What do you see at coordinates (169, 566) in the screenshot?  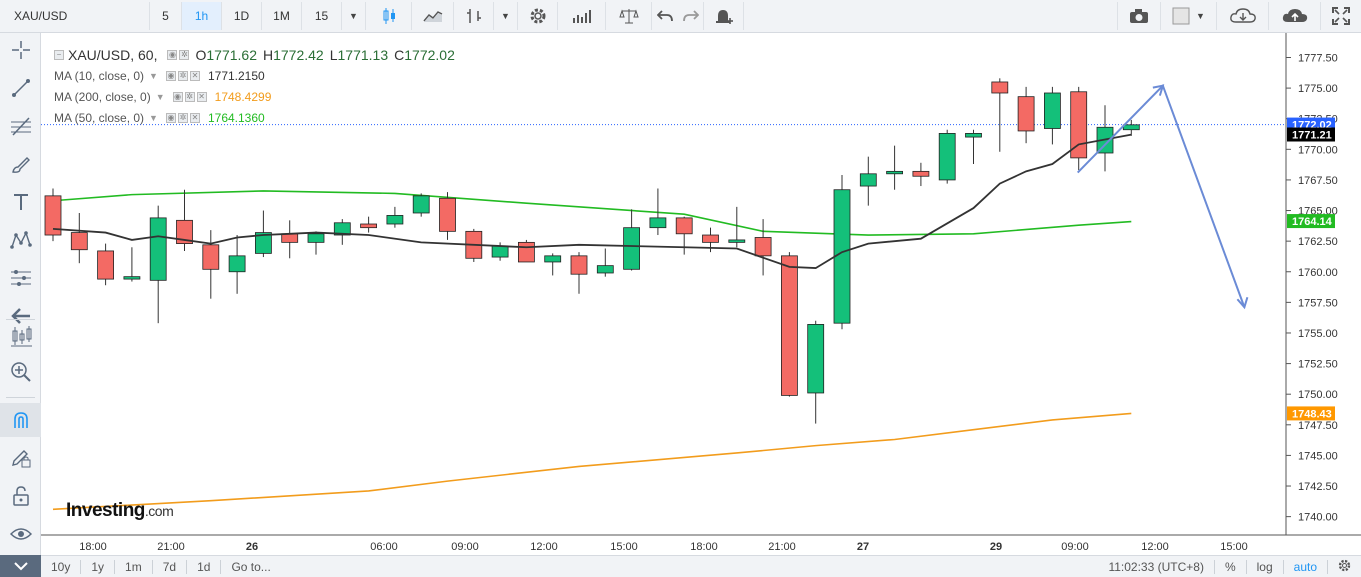 I see `range-button-7d: 7d` at bounding box center [169, 566].